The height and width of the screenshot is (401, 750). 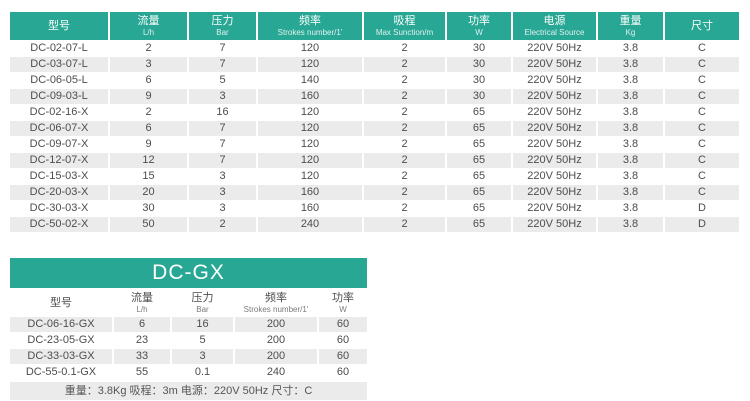 I want to click on header-cell: 尺寸, so click(x=702, y=26).